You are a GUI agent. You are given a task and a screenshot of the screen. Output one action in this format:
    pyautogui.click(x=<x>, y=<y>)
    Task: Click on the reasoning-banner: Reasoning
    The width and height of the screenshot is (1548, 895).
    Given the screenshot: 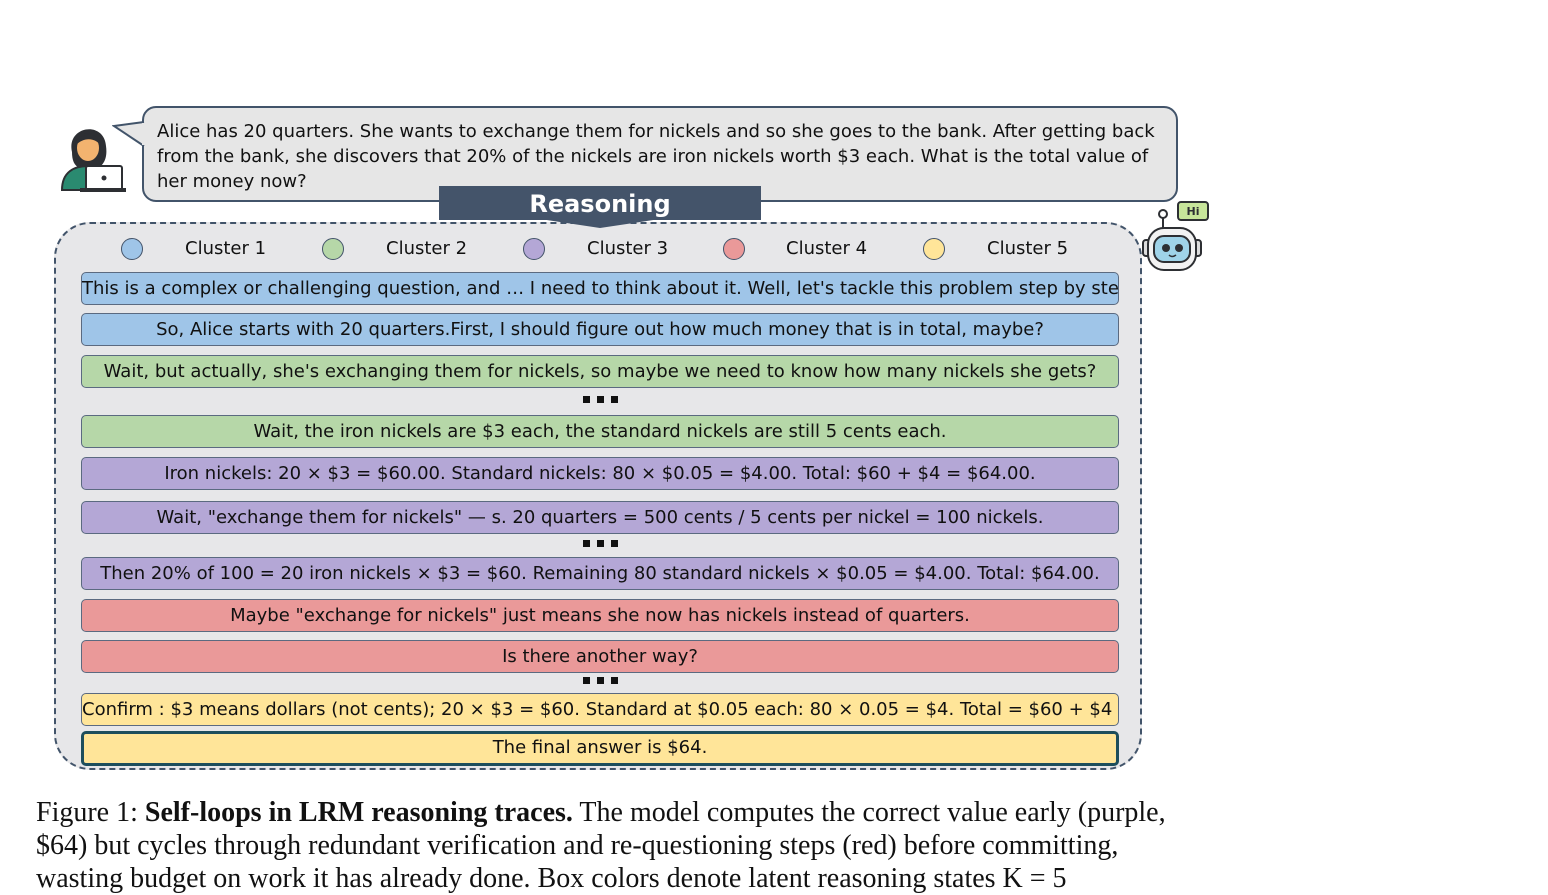 What is the action you would take?
    pyautogui.click(x=600, y=203)
    